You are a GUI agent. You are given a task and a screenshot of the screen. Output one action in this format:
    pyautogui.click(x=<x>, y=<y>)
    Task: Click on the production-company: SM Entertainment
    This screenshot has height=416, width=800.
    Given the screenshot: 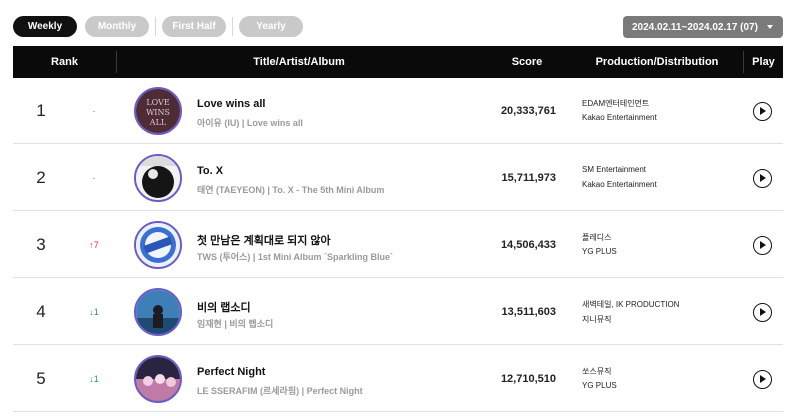 What is the action you would take?
    pyautogui.click(x=614, y=169)
    